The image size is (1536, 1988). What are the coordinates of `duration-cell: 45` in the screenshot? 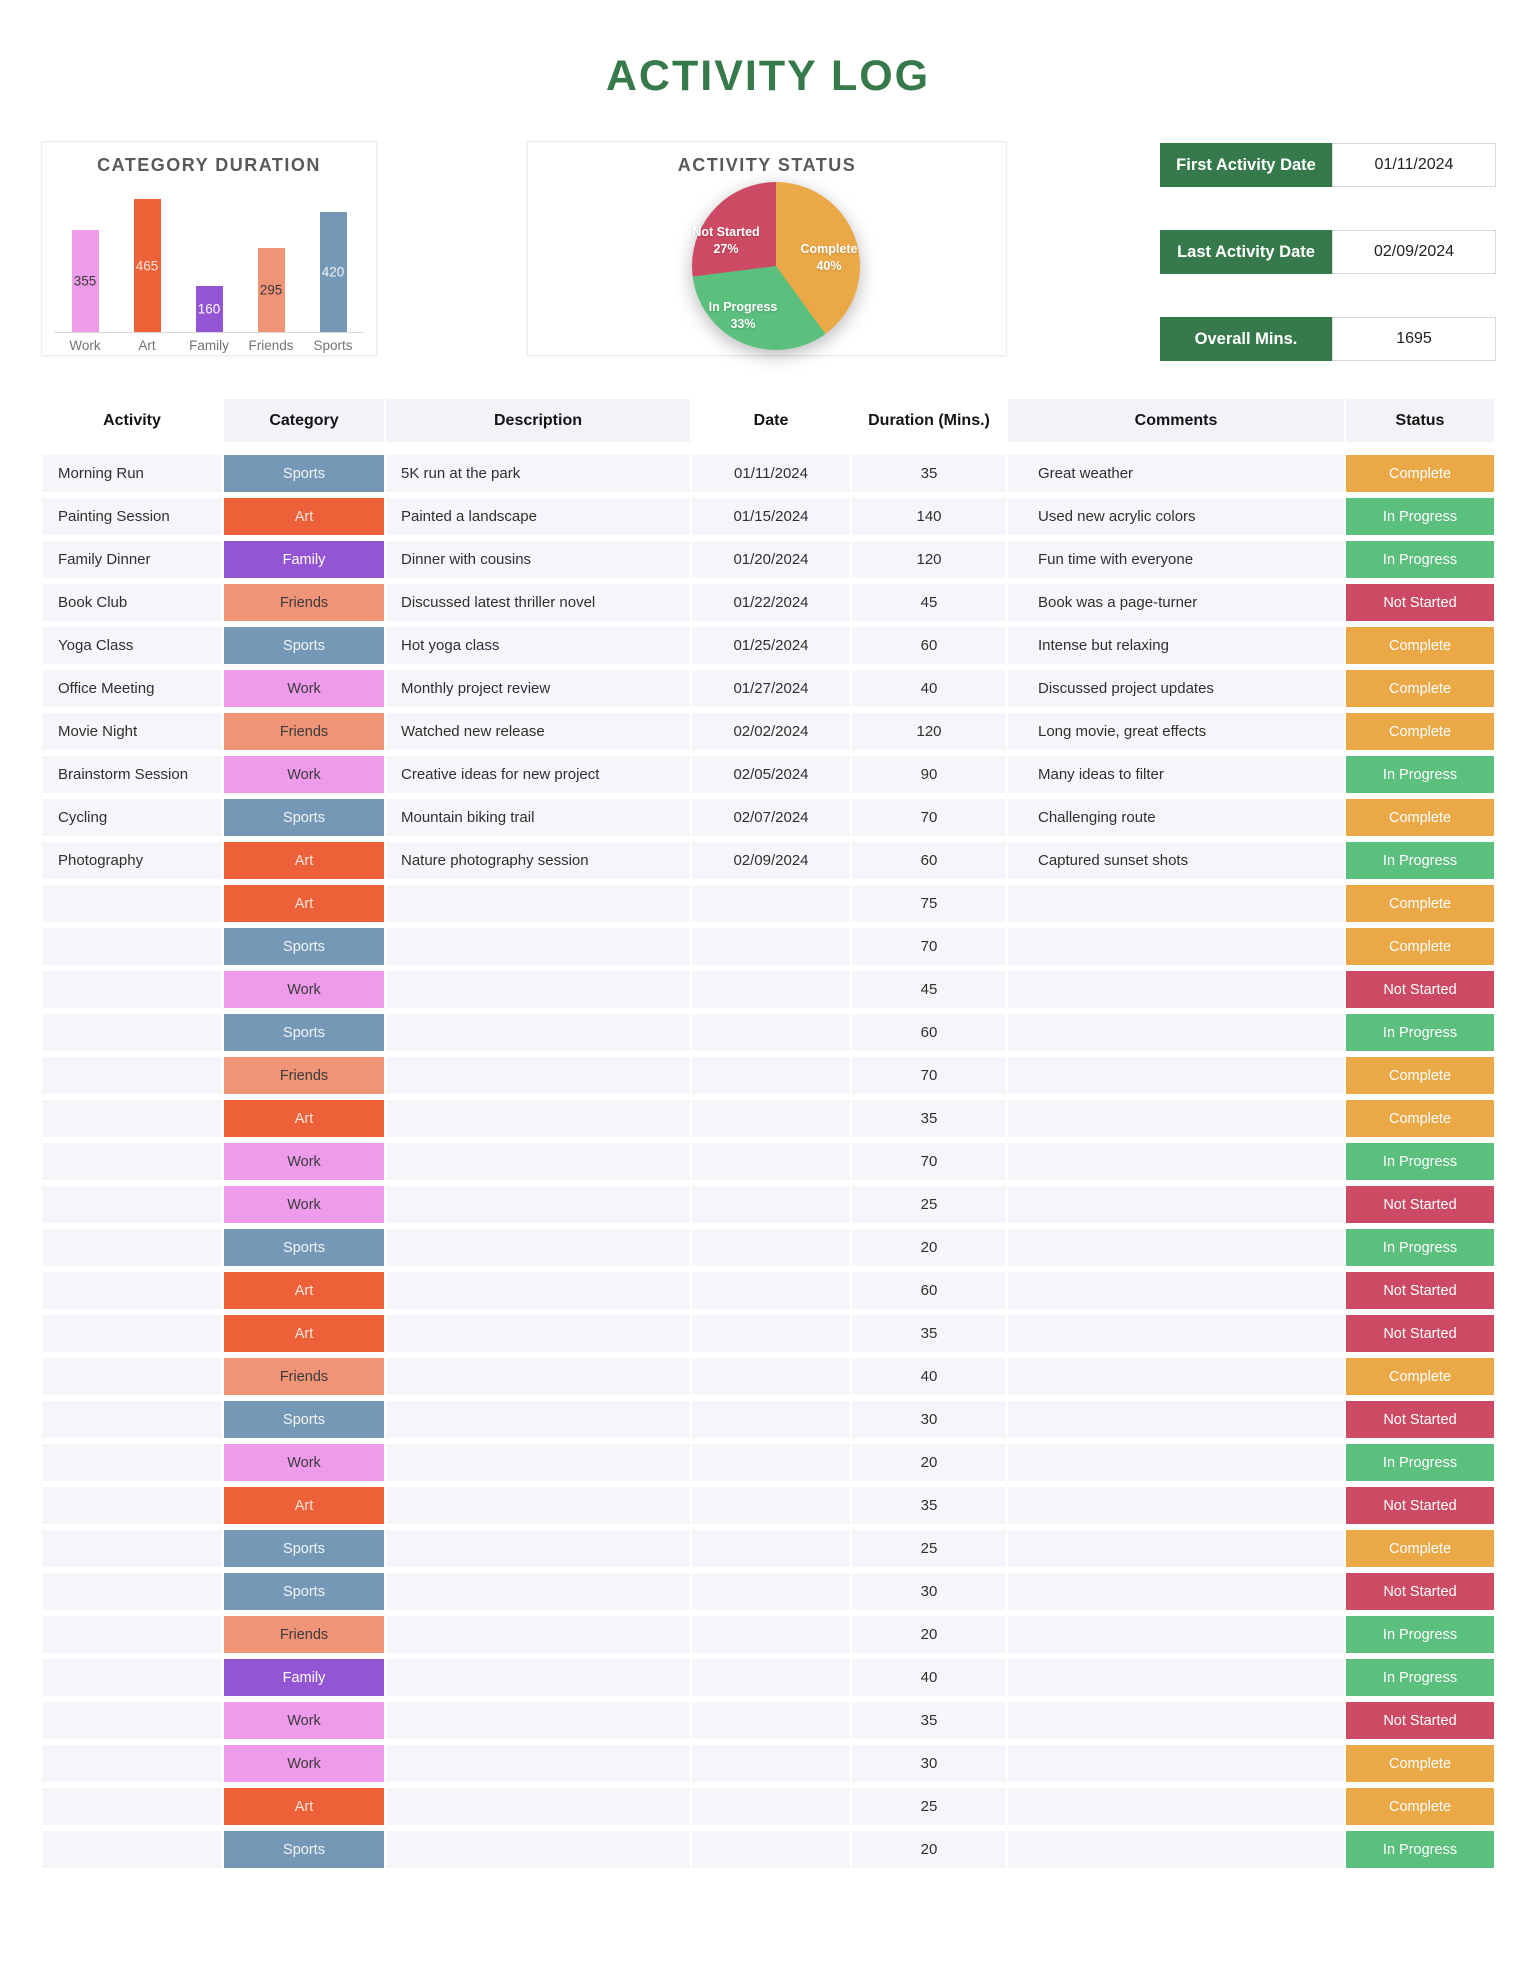 It's located at (930, 989).